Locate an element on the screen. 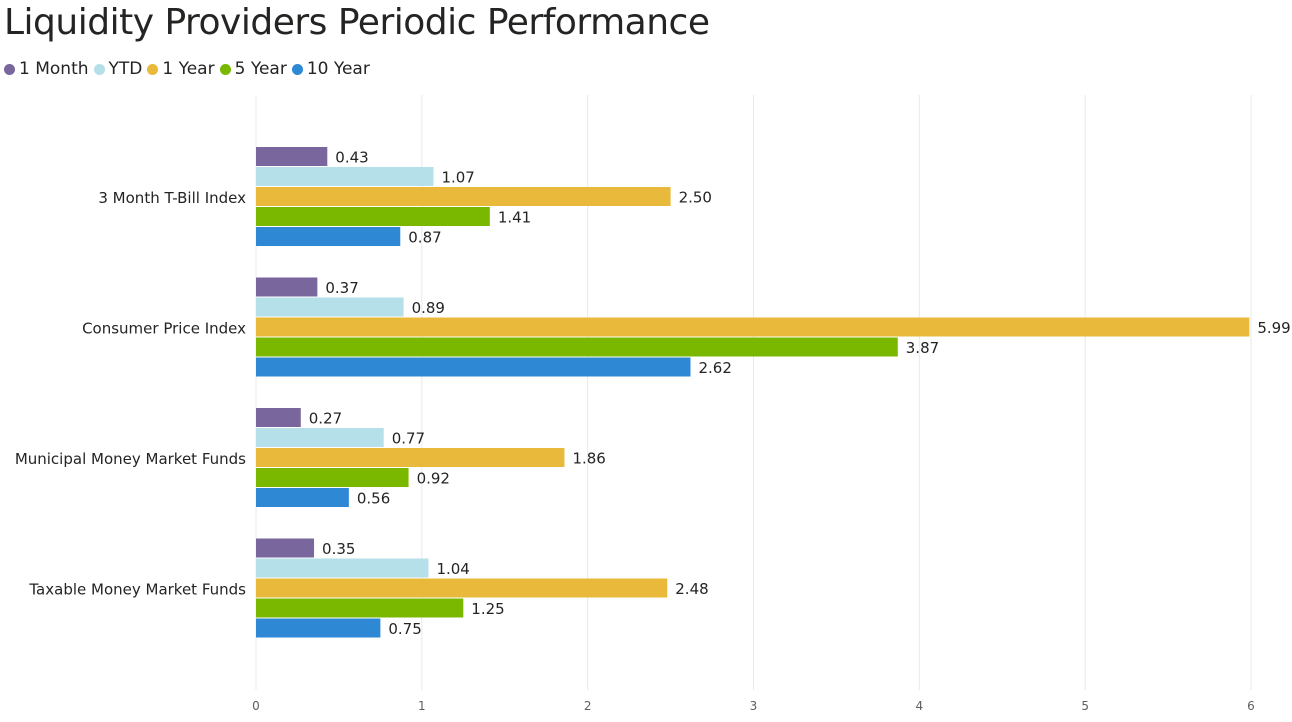 The width and height of the screenshot is (1292, 722). data-label: 0.77 is located at coordinates (408, 439).